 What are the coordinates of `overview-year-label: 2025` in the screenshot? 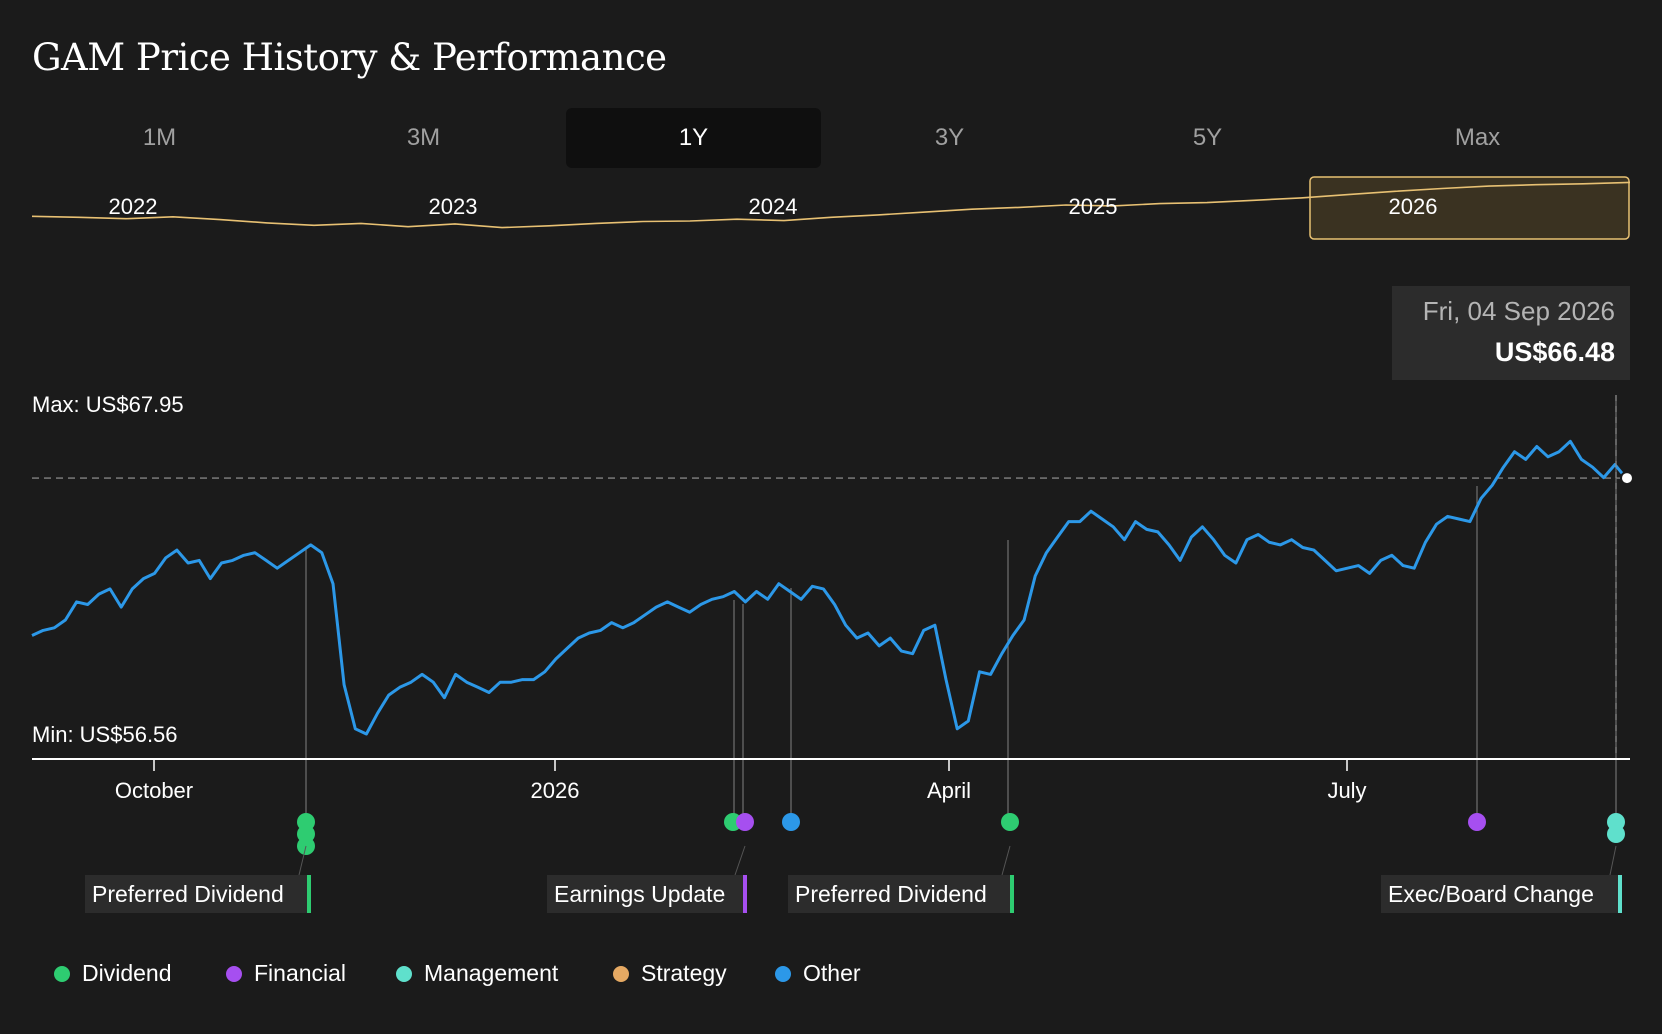 It's located at (1093, 206).